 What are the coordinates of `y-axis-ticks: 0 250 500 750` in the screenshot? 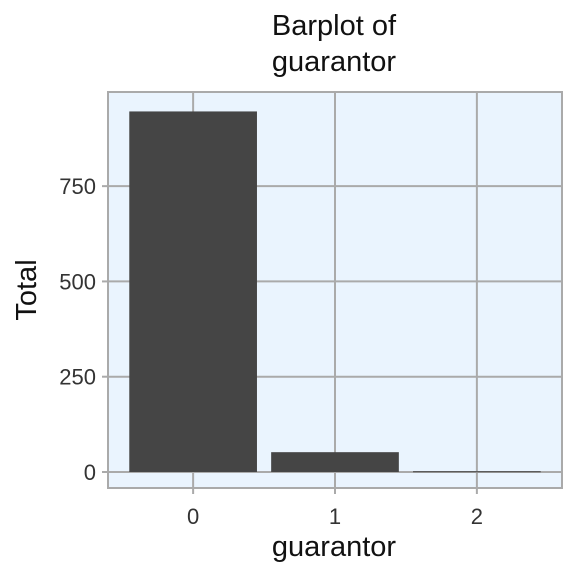 It's located at (83, 329).